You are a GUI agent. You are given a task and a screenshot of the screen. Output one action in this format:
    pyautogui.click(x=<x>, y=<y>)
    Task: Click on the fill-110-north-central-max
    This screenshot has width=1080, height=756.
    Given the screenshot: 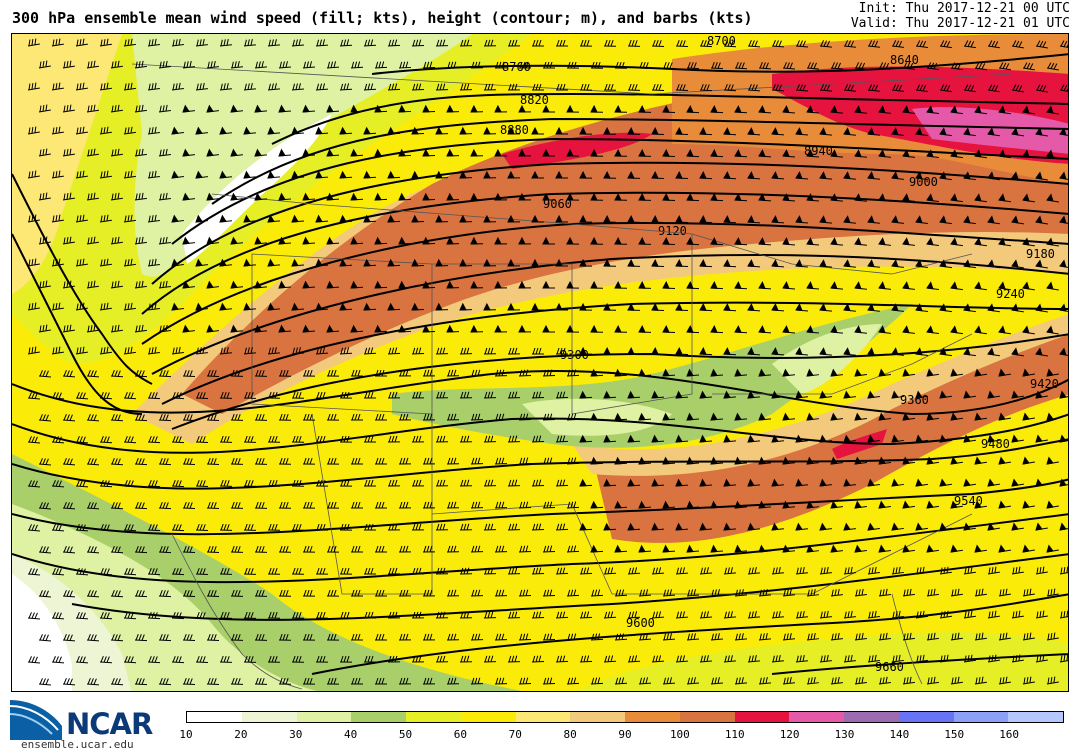 What is the action you would take?
    pyautogui.click(x=577, y=150)
    